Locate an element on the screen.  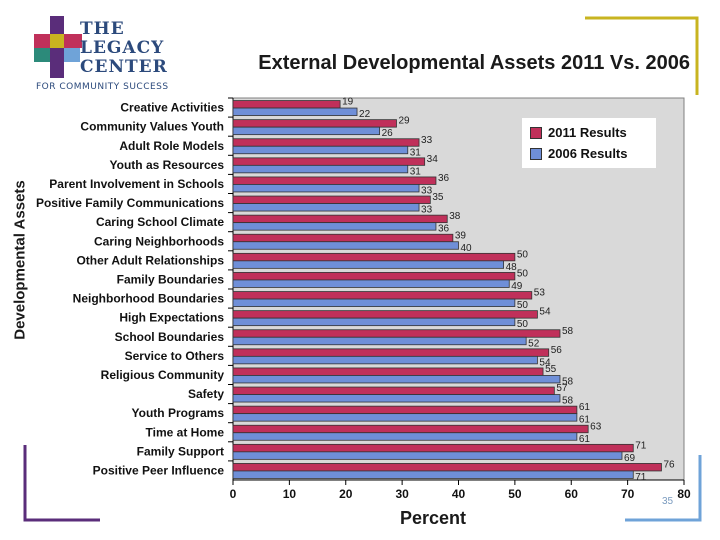
category-label: Time at Home is located at coordinates (185, 432).